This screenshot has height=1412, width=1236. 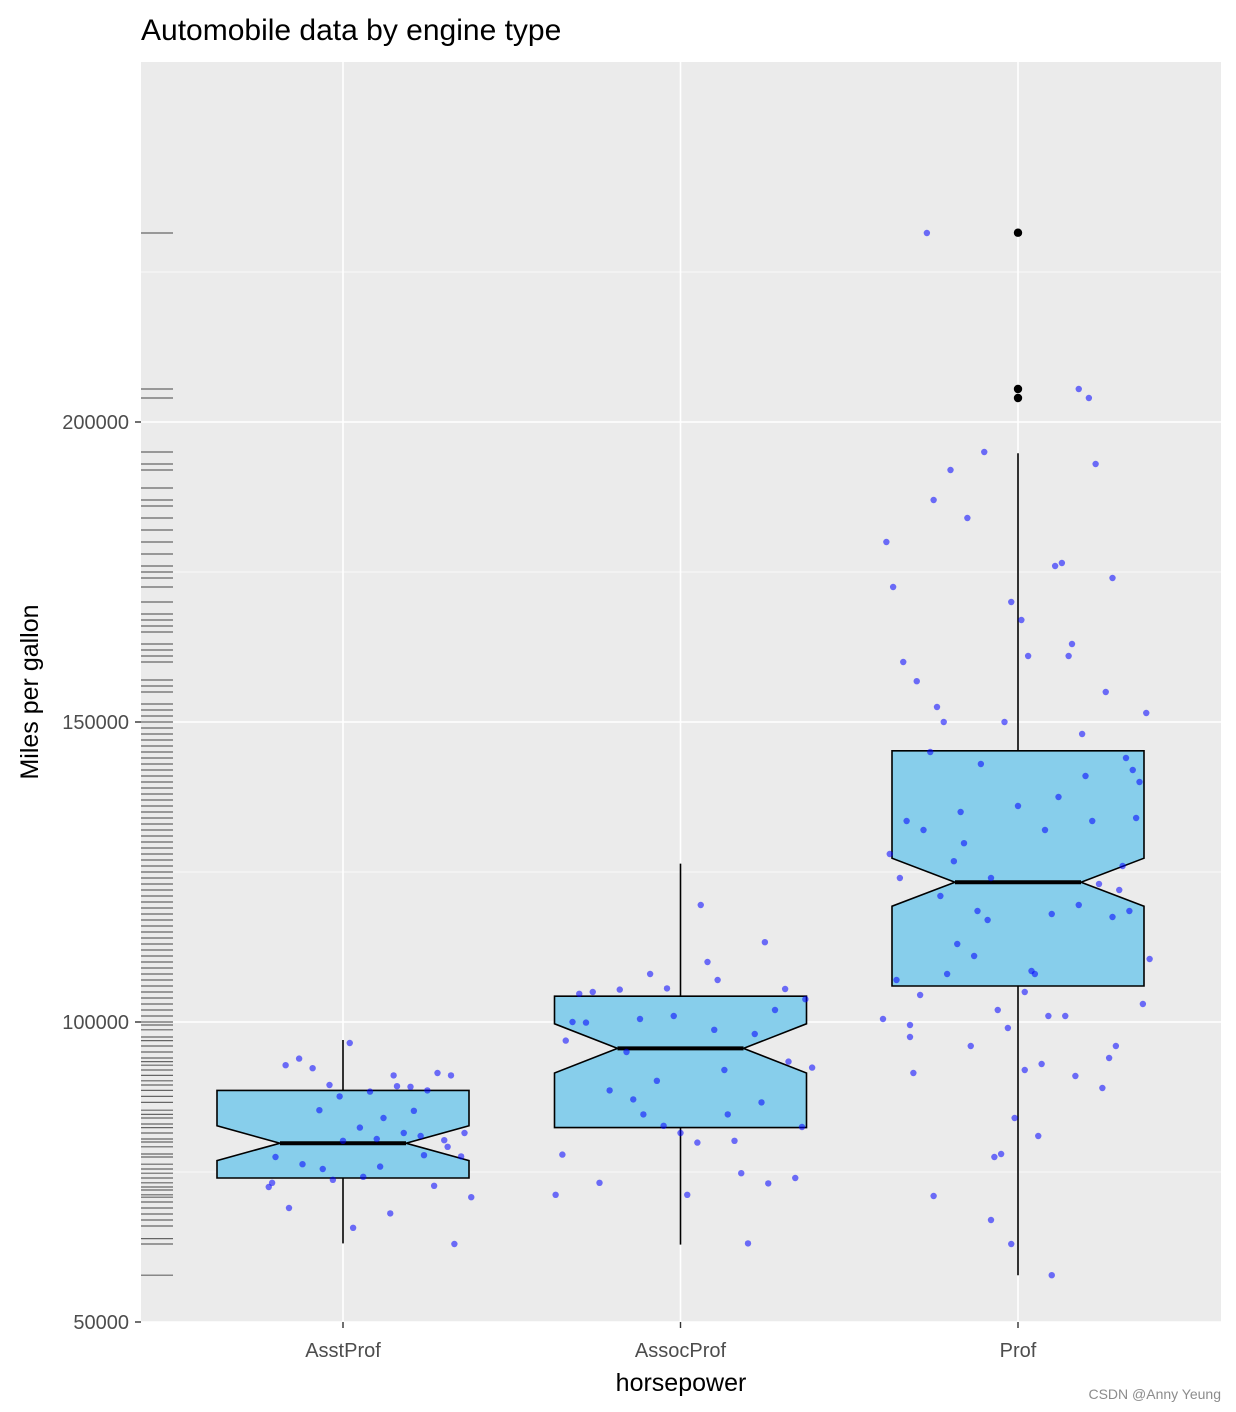 What do you see at coordinates (681, 1383) in the screenshot?
I see `x-axis-title: horsepower` at bounding box center [681, 1383].